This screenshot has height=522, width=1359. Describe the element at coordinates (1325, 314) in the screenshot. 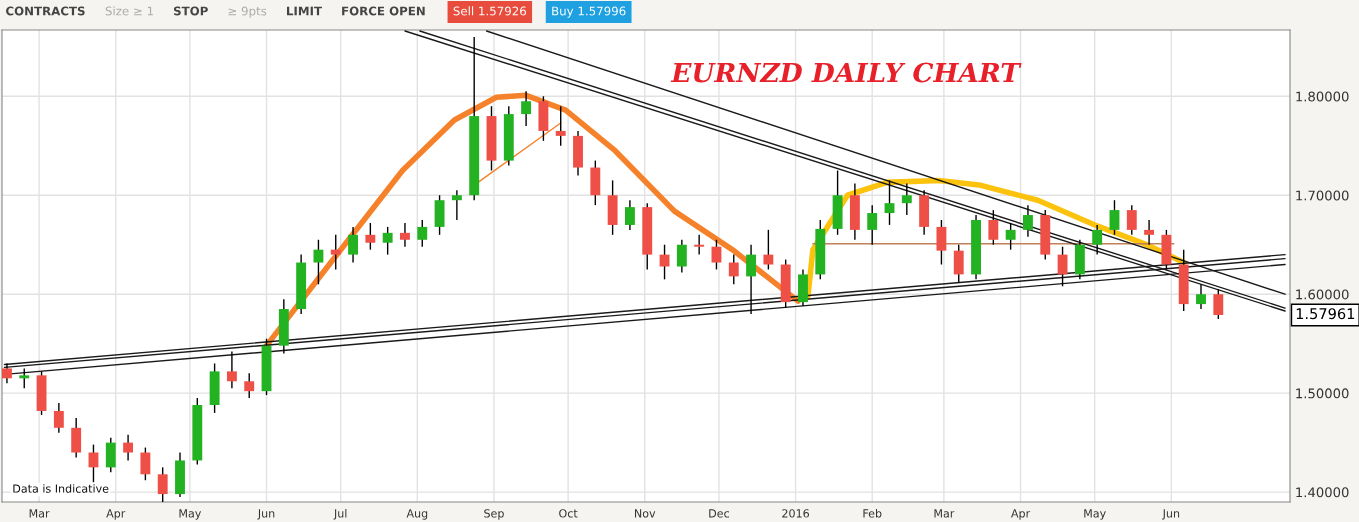

I see `text: 1.57961` at that location.